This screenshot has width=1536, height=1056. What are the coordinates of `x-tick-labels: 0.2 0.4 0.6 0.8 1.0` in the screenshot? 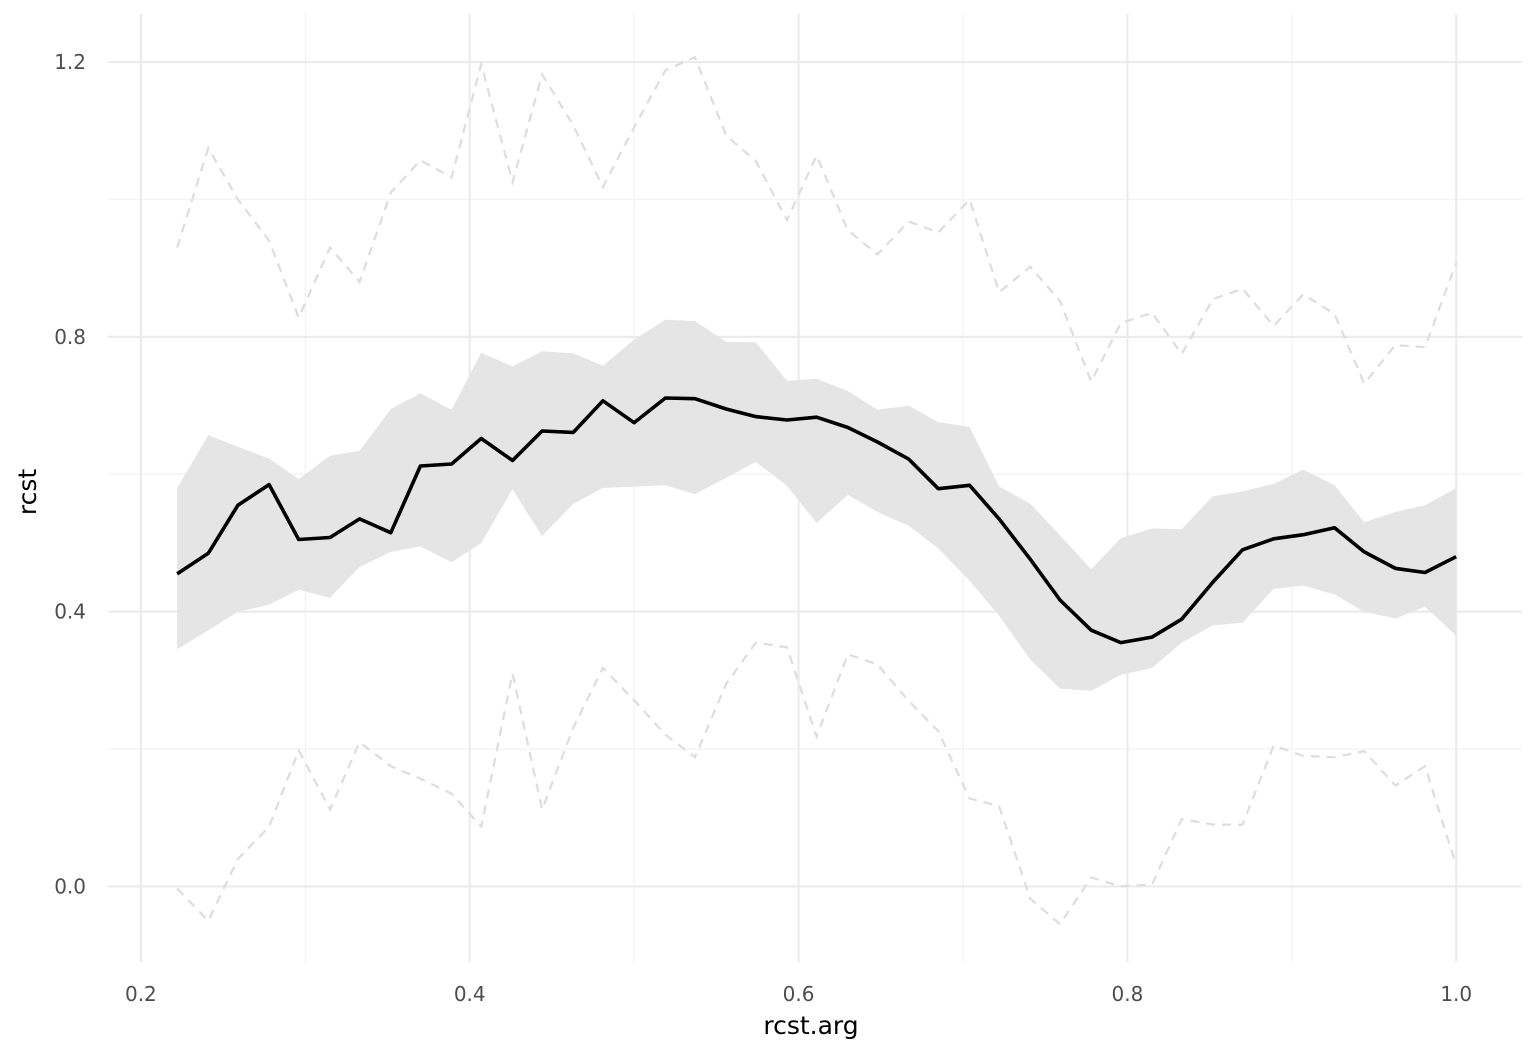 It's located at (798, 994).